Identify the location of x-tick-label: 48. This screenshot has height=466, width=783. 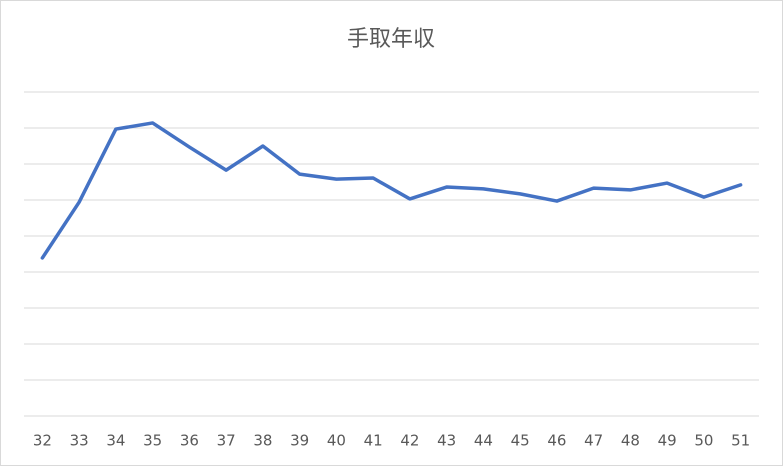
(630, 441).